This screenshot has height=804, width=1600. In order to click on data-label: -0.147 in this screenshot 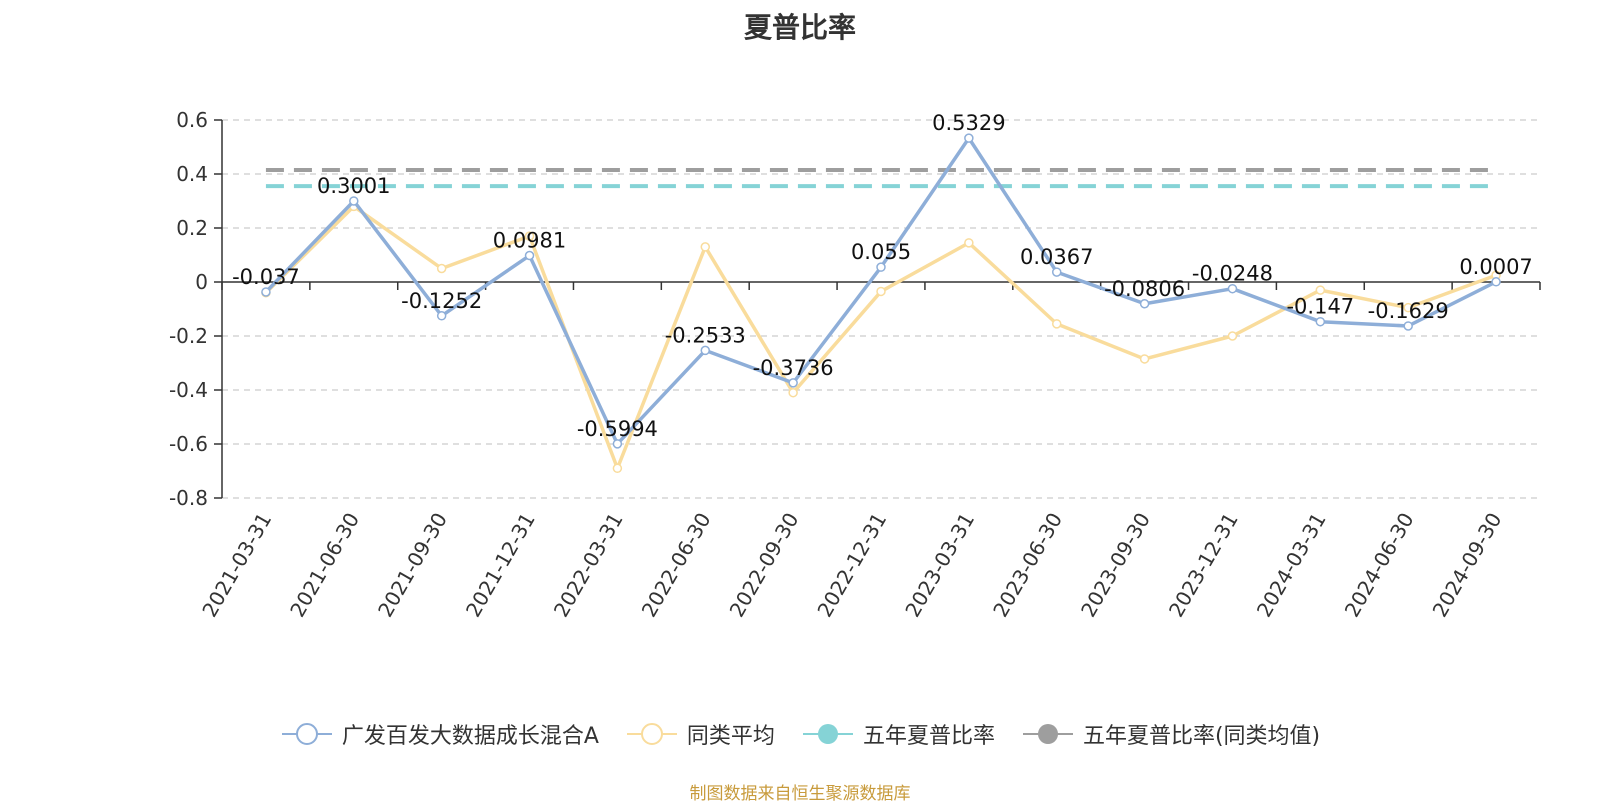, I will do `click(1320, 307)`.